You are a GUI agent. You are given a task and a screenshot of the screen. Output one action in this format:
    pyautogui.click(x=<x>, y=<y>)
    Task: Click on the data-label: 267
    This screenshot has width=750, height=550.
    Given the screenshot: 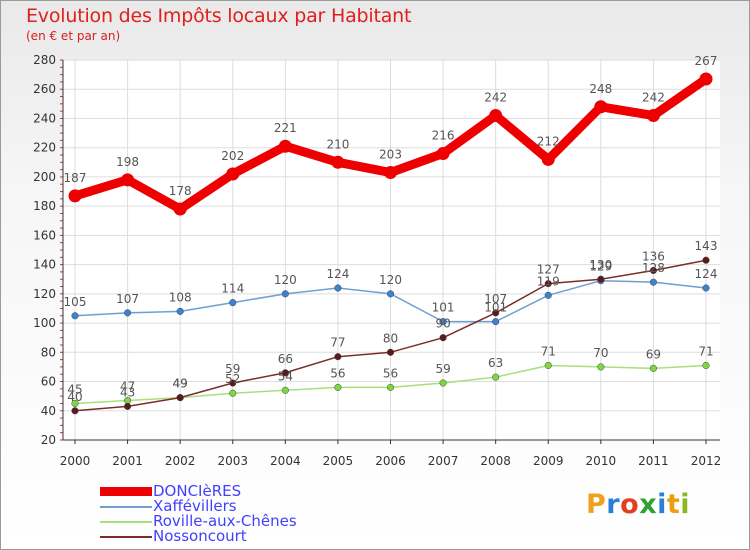 What is the action you would take?
    pyautogui.click(x=706, y=61)
    